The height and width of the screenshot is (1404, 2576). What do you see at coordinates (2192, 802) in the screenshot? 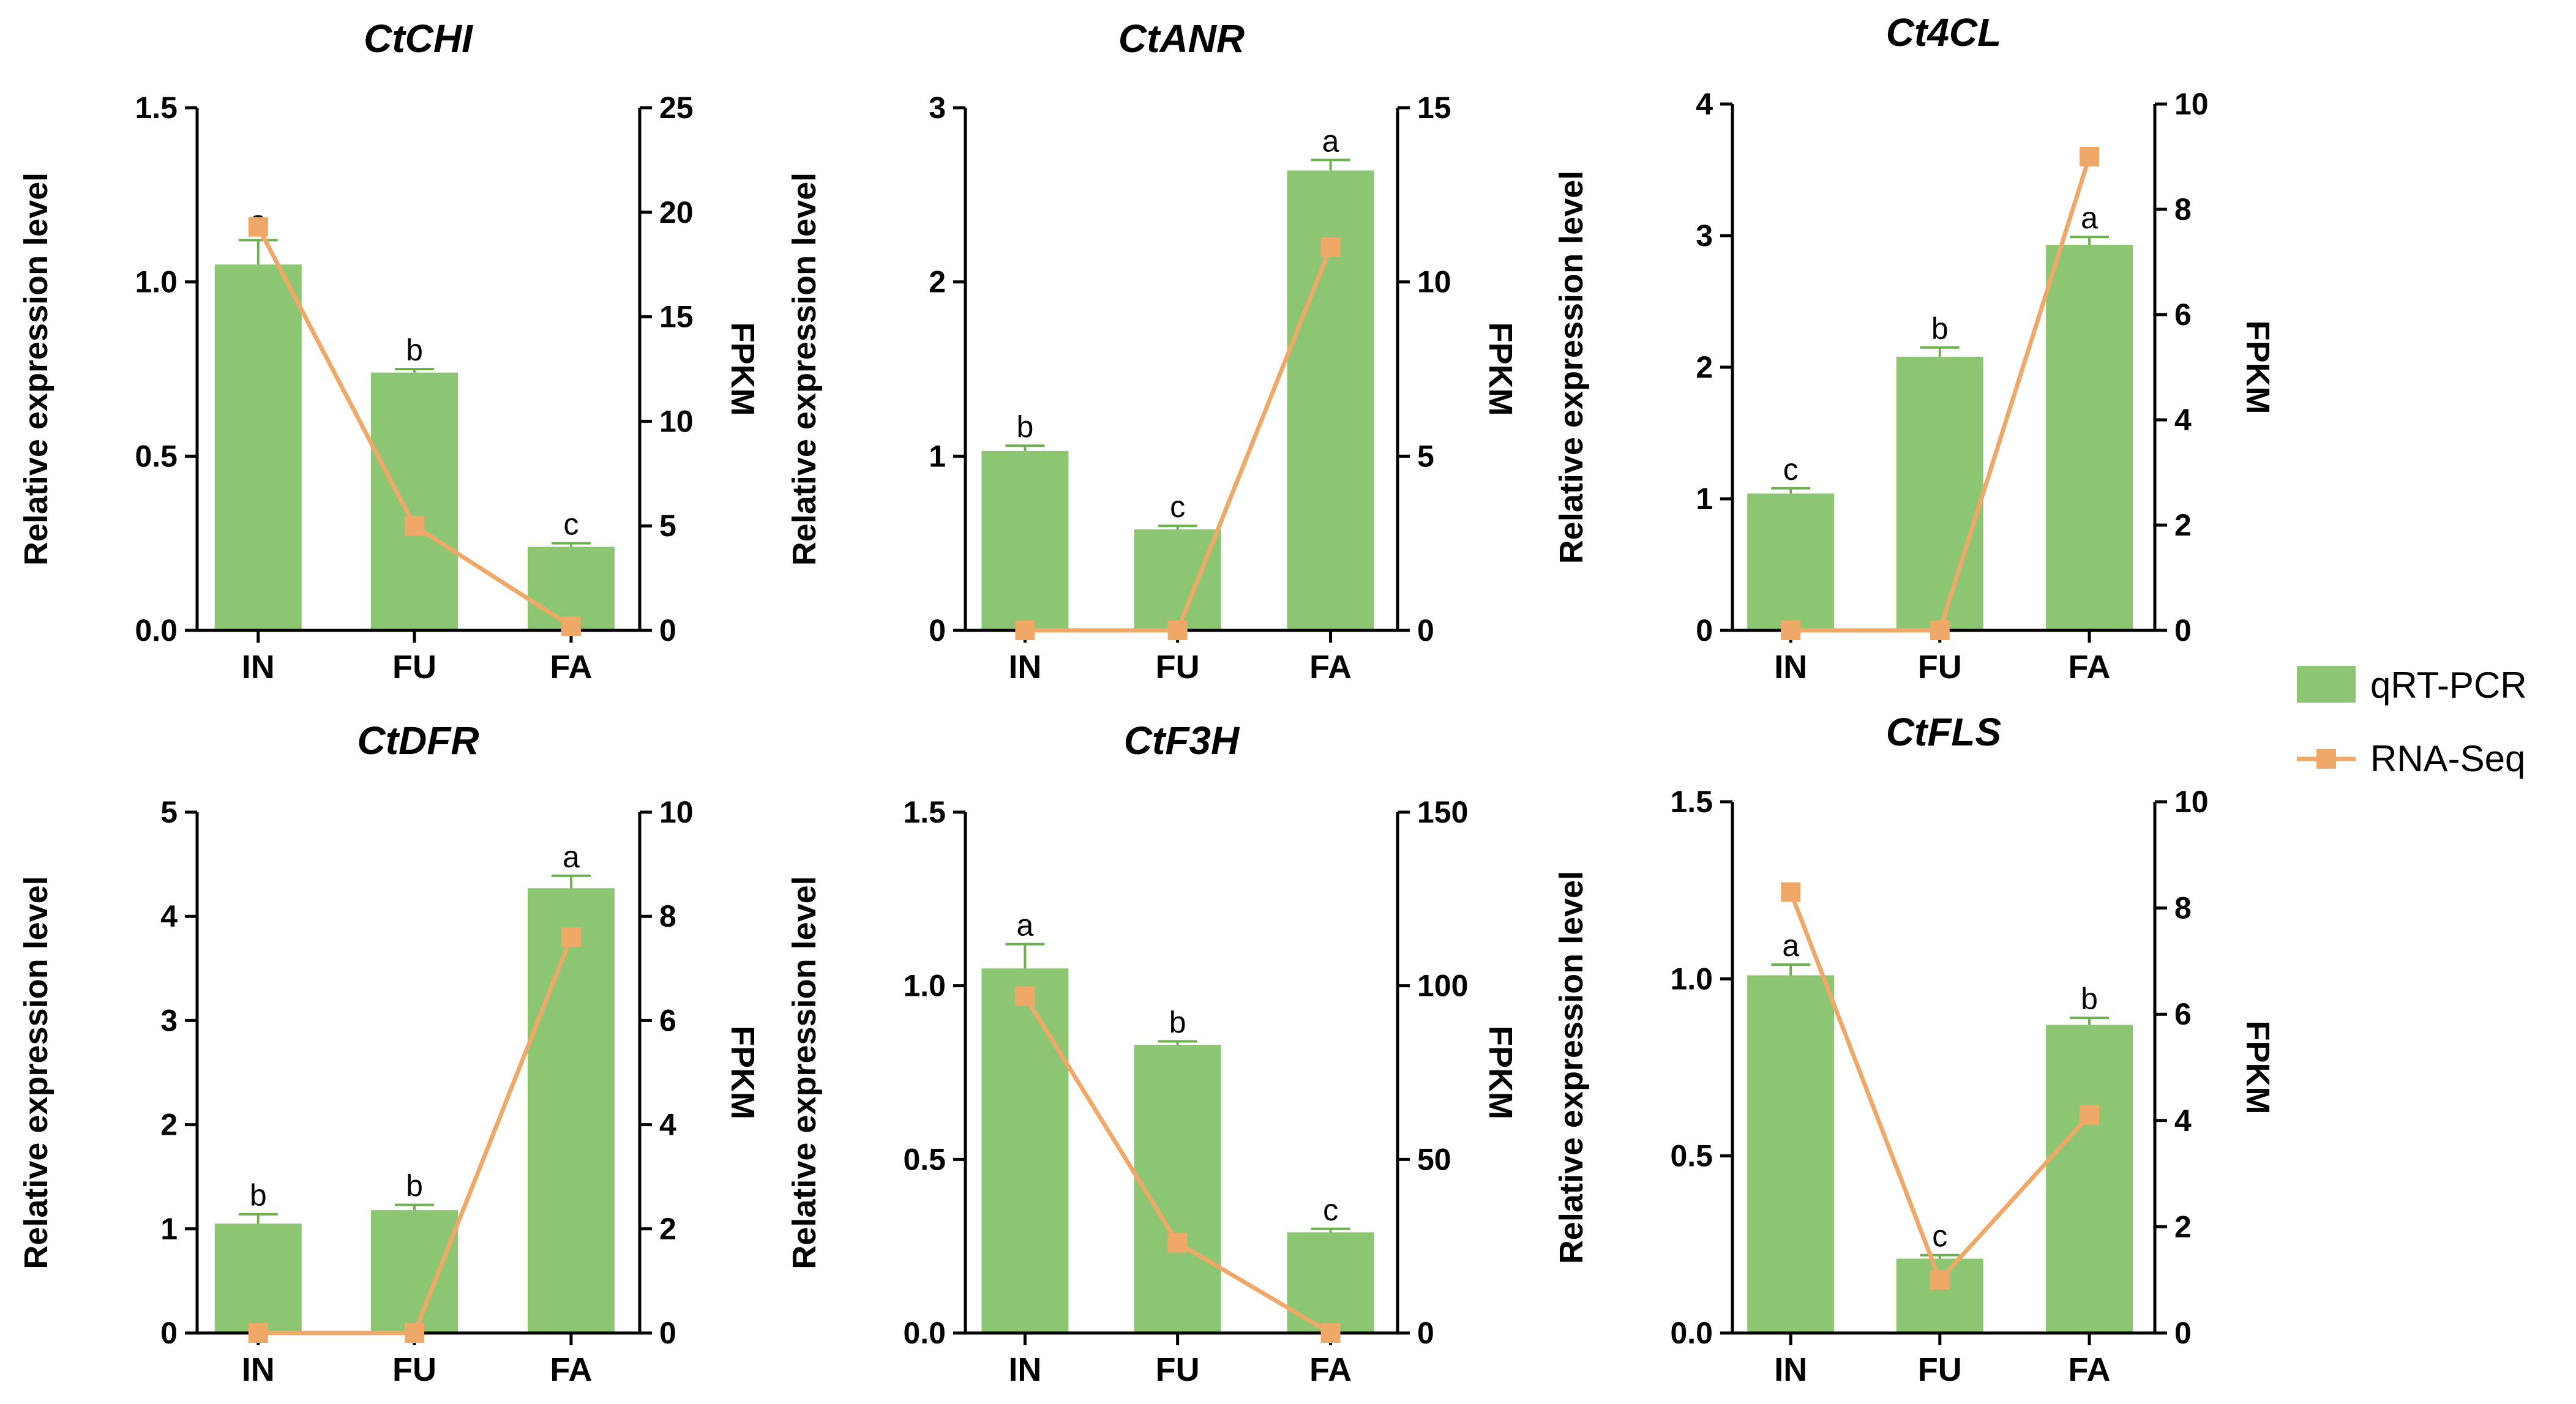
I see `right-tick-label: 10` at bounding box center [2192, 802].